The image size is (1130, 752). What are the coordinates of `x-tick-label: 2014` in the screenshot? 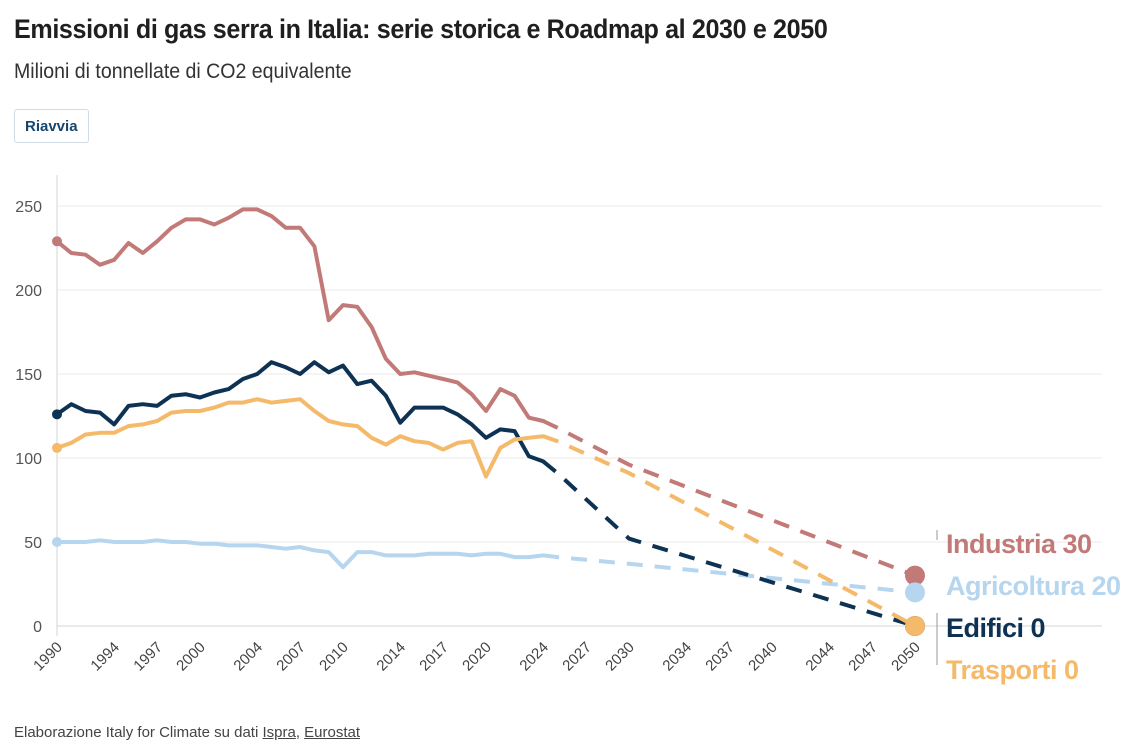 It's located at (391, 657).